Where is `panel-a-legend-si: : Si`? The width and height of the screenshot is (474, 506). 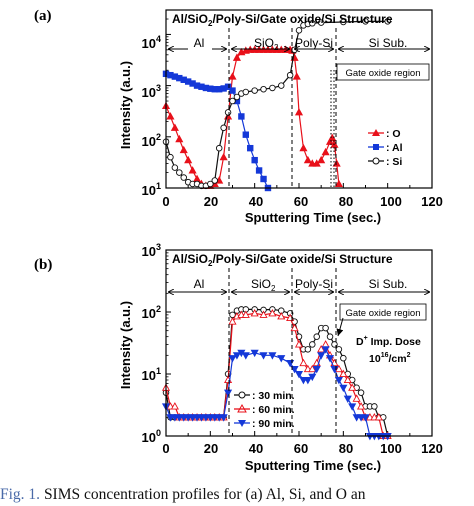
panel-a-legend-si: : Si is located at coordinates (385, 162).